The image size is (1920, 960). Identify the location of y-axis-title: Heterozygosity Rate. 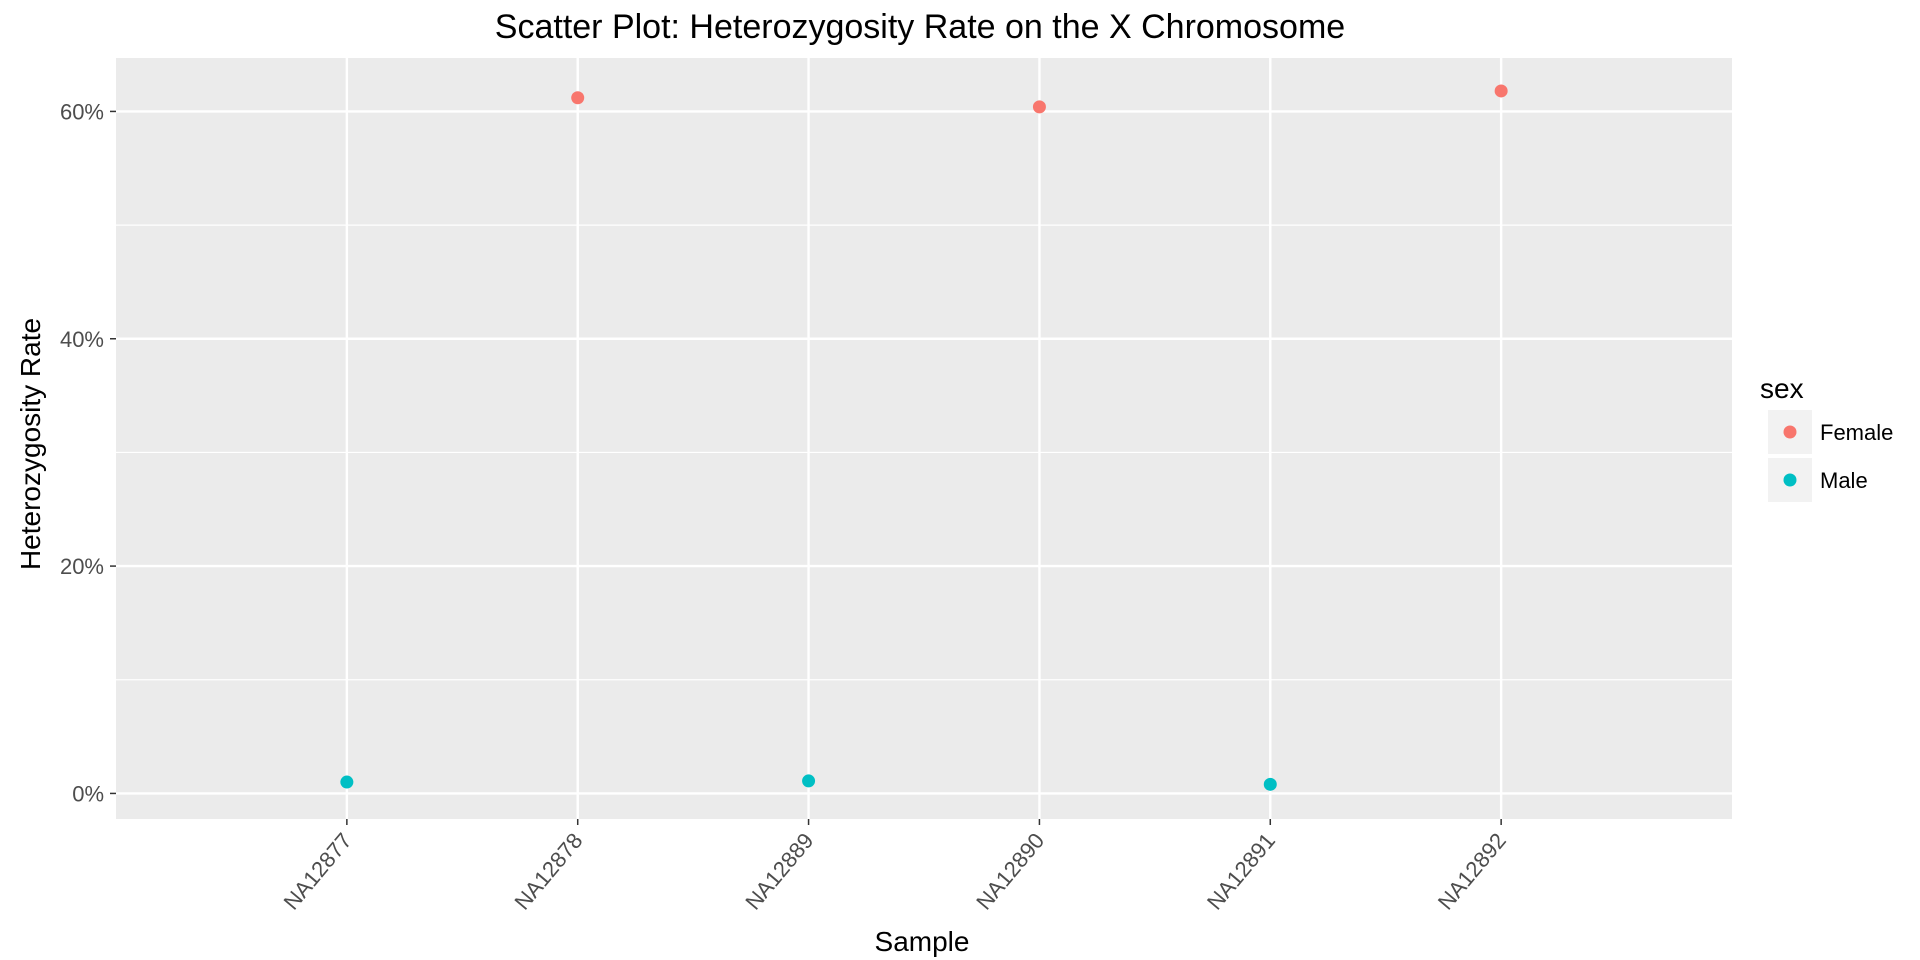
(30, 444).